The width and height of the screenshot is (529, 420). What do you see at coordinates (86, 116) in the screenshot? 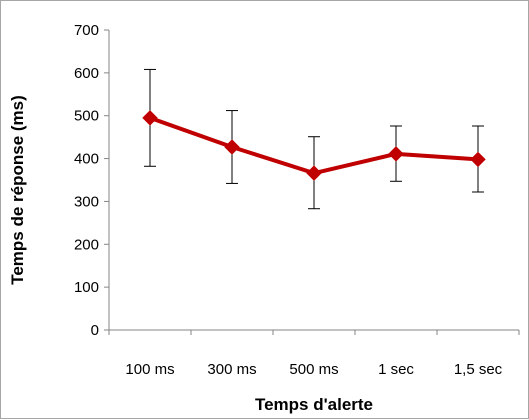
I see `y-tick-label: 500` at bounding box center [86, 116].